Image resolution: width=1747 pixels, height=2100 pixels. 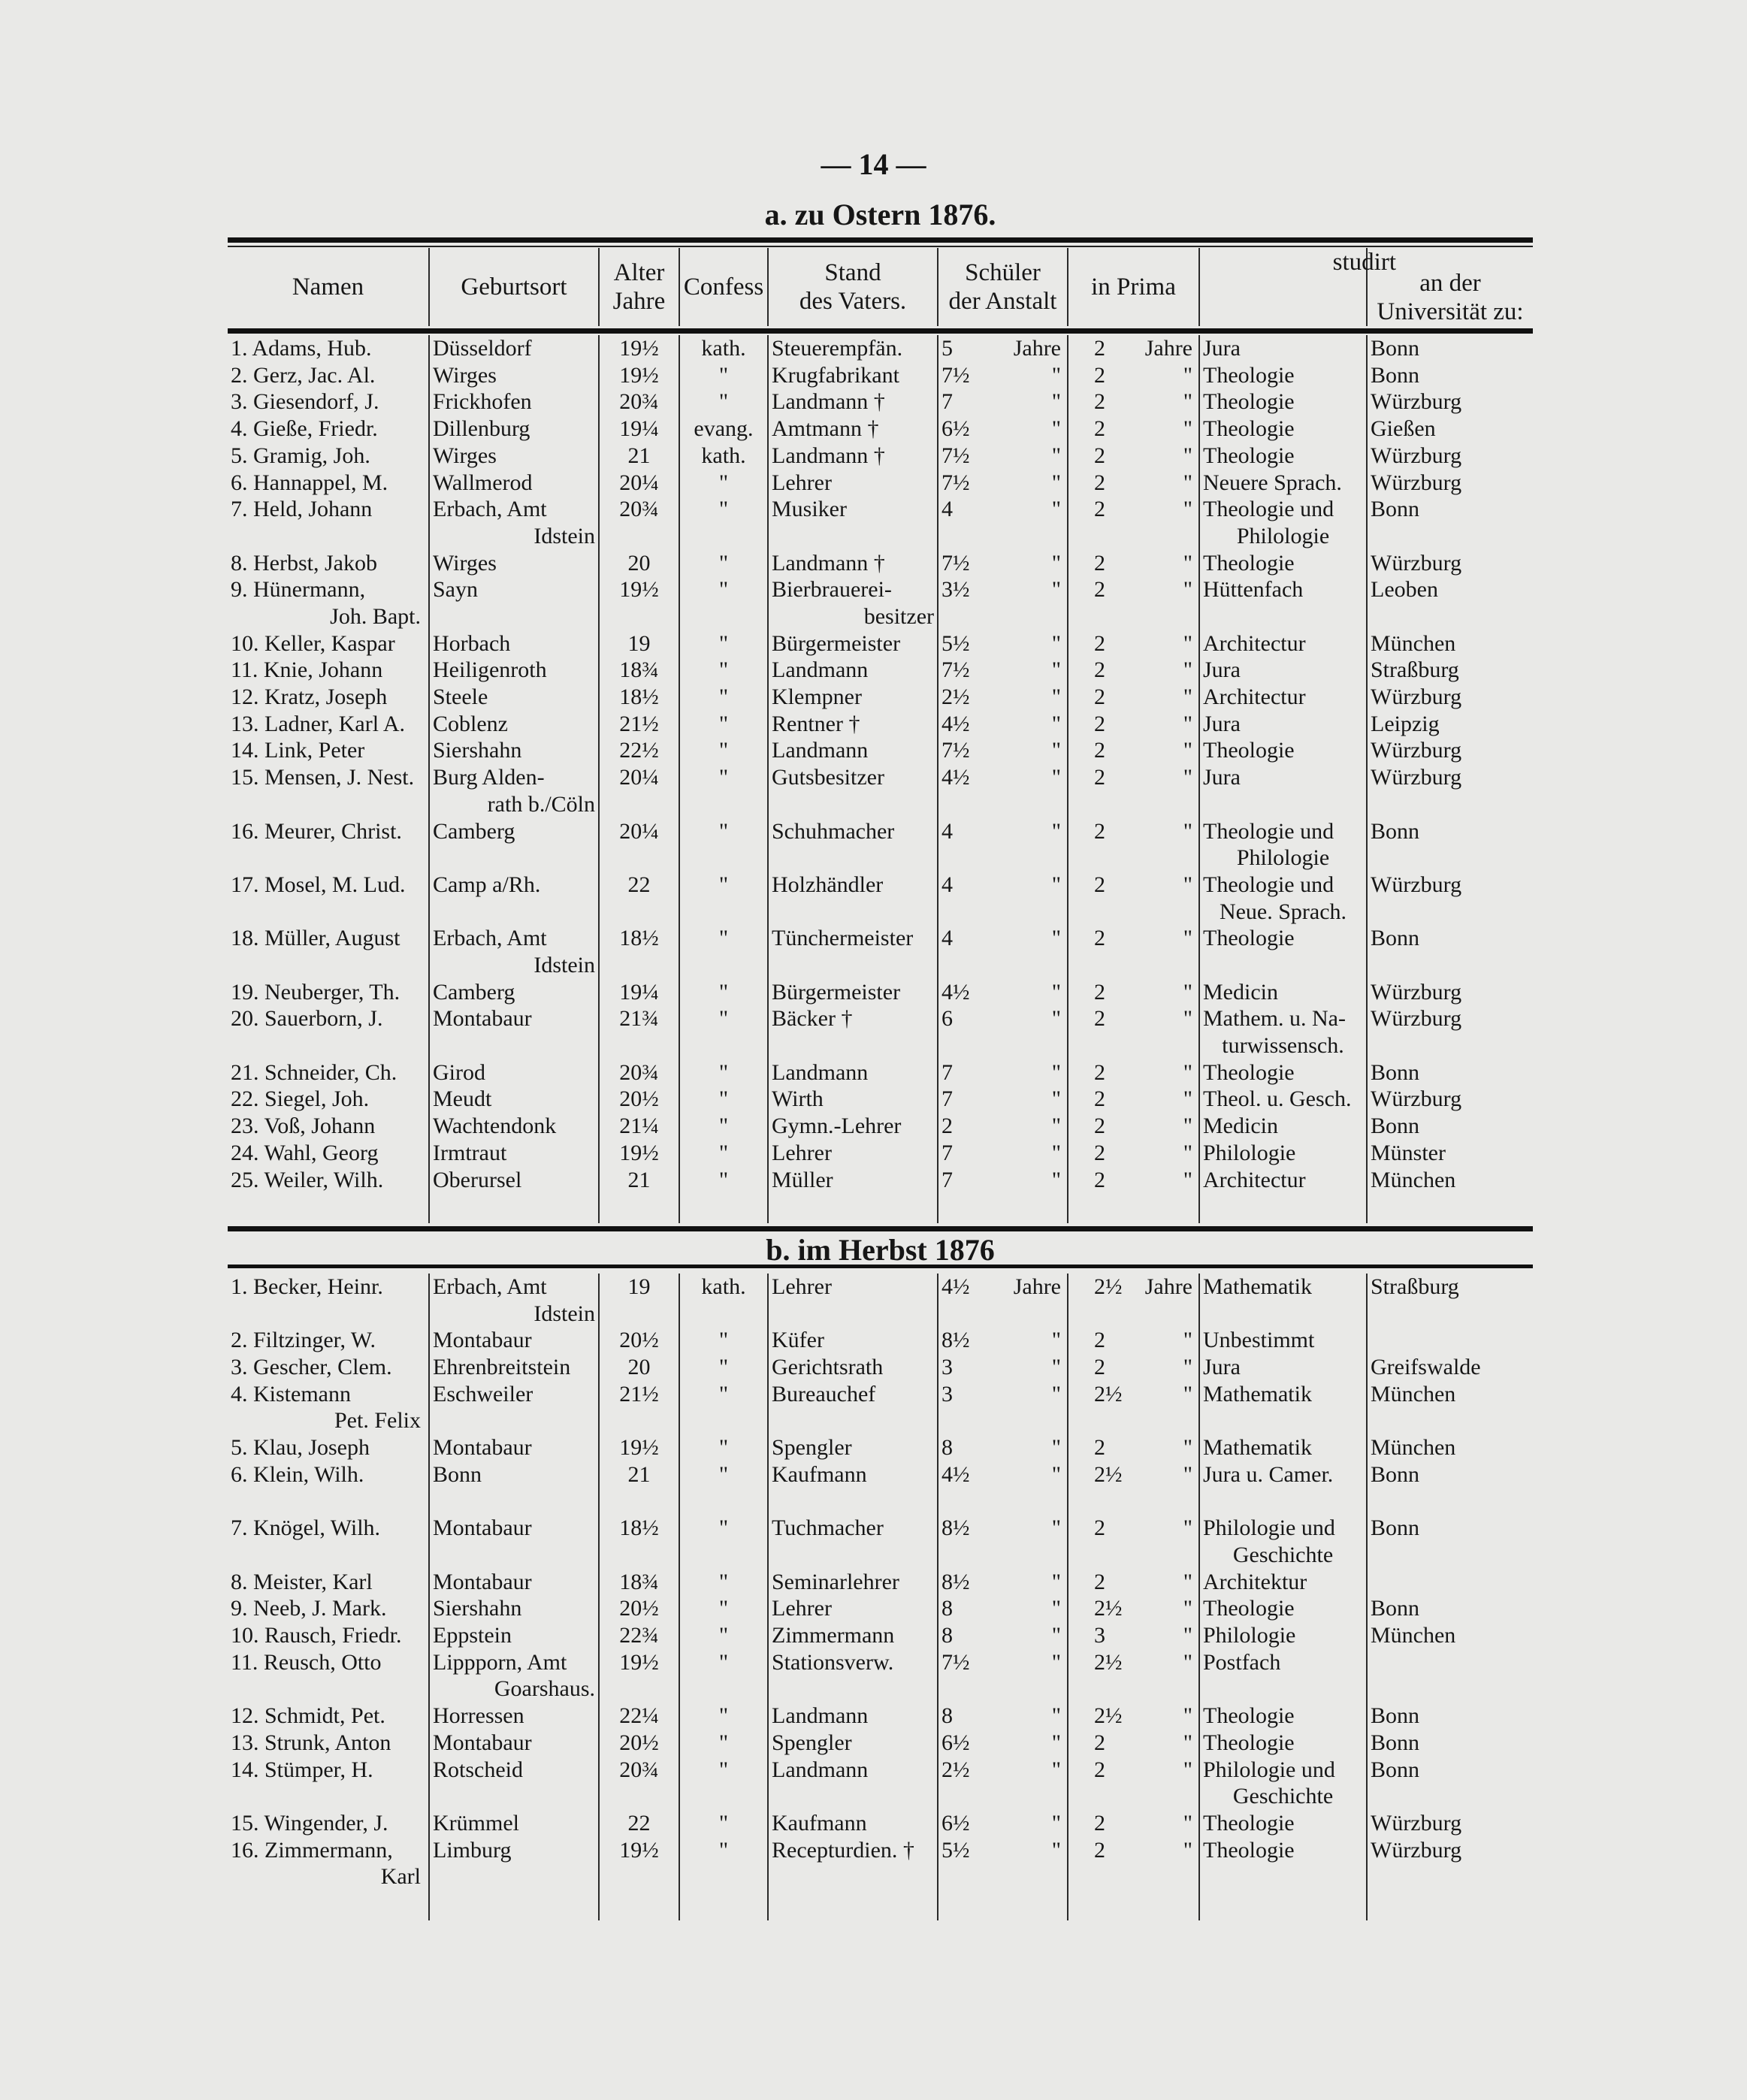 I want to click on subject-line: Theol. u. Gesch., so click(x=1277, y=1099).